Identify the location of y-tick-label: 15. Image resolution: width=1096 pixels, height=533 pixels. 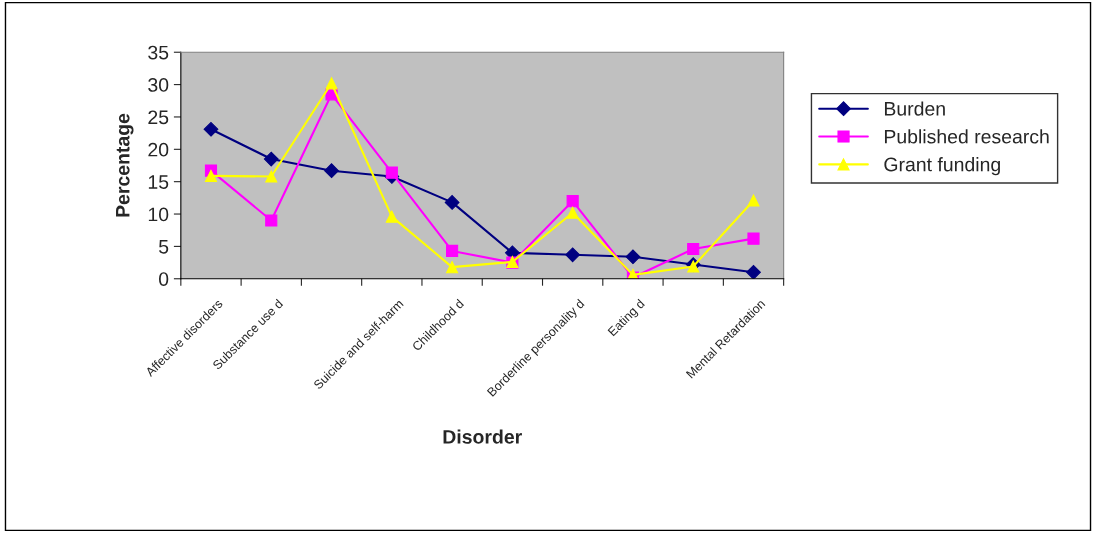
(158, 182).